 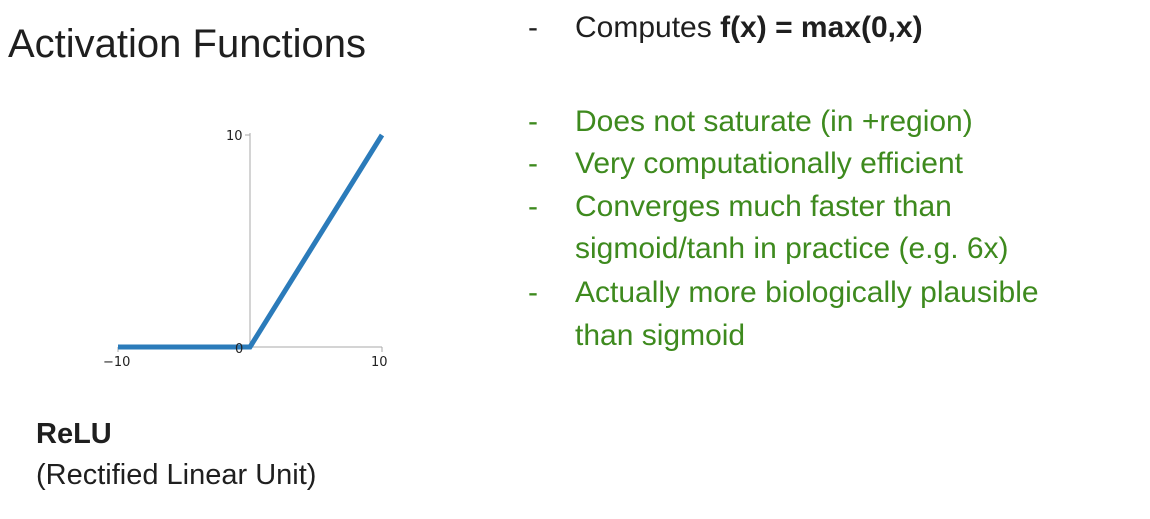 I want to click on bullet-no-saturate: Does not saturate (in +region), so click(x=774, y=121).